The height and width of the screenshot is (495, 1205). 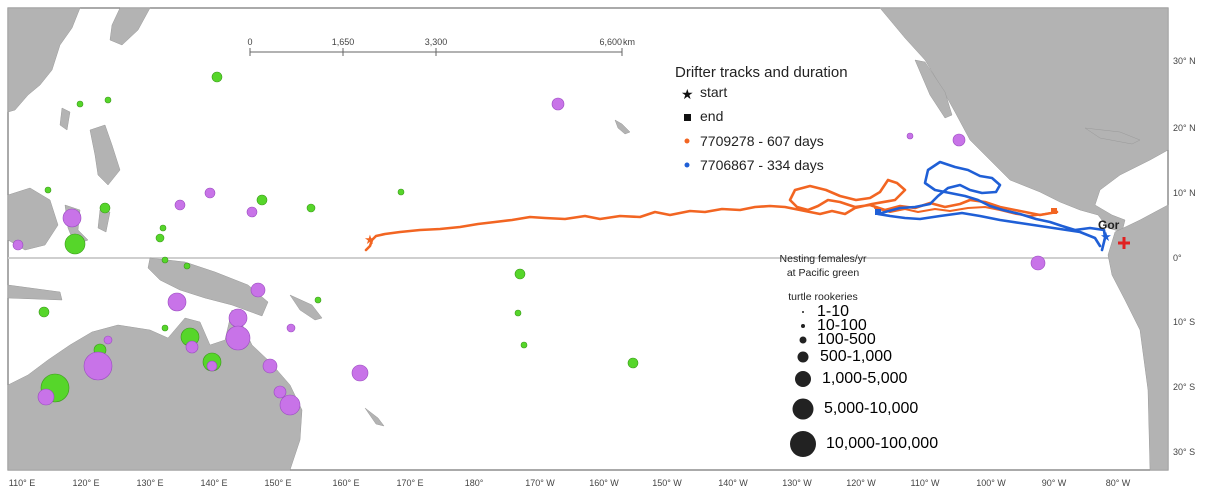 I want to click on lat-label: 30° S, so click(x=1184, y=452).